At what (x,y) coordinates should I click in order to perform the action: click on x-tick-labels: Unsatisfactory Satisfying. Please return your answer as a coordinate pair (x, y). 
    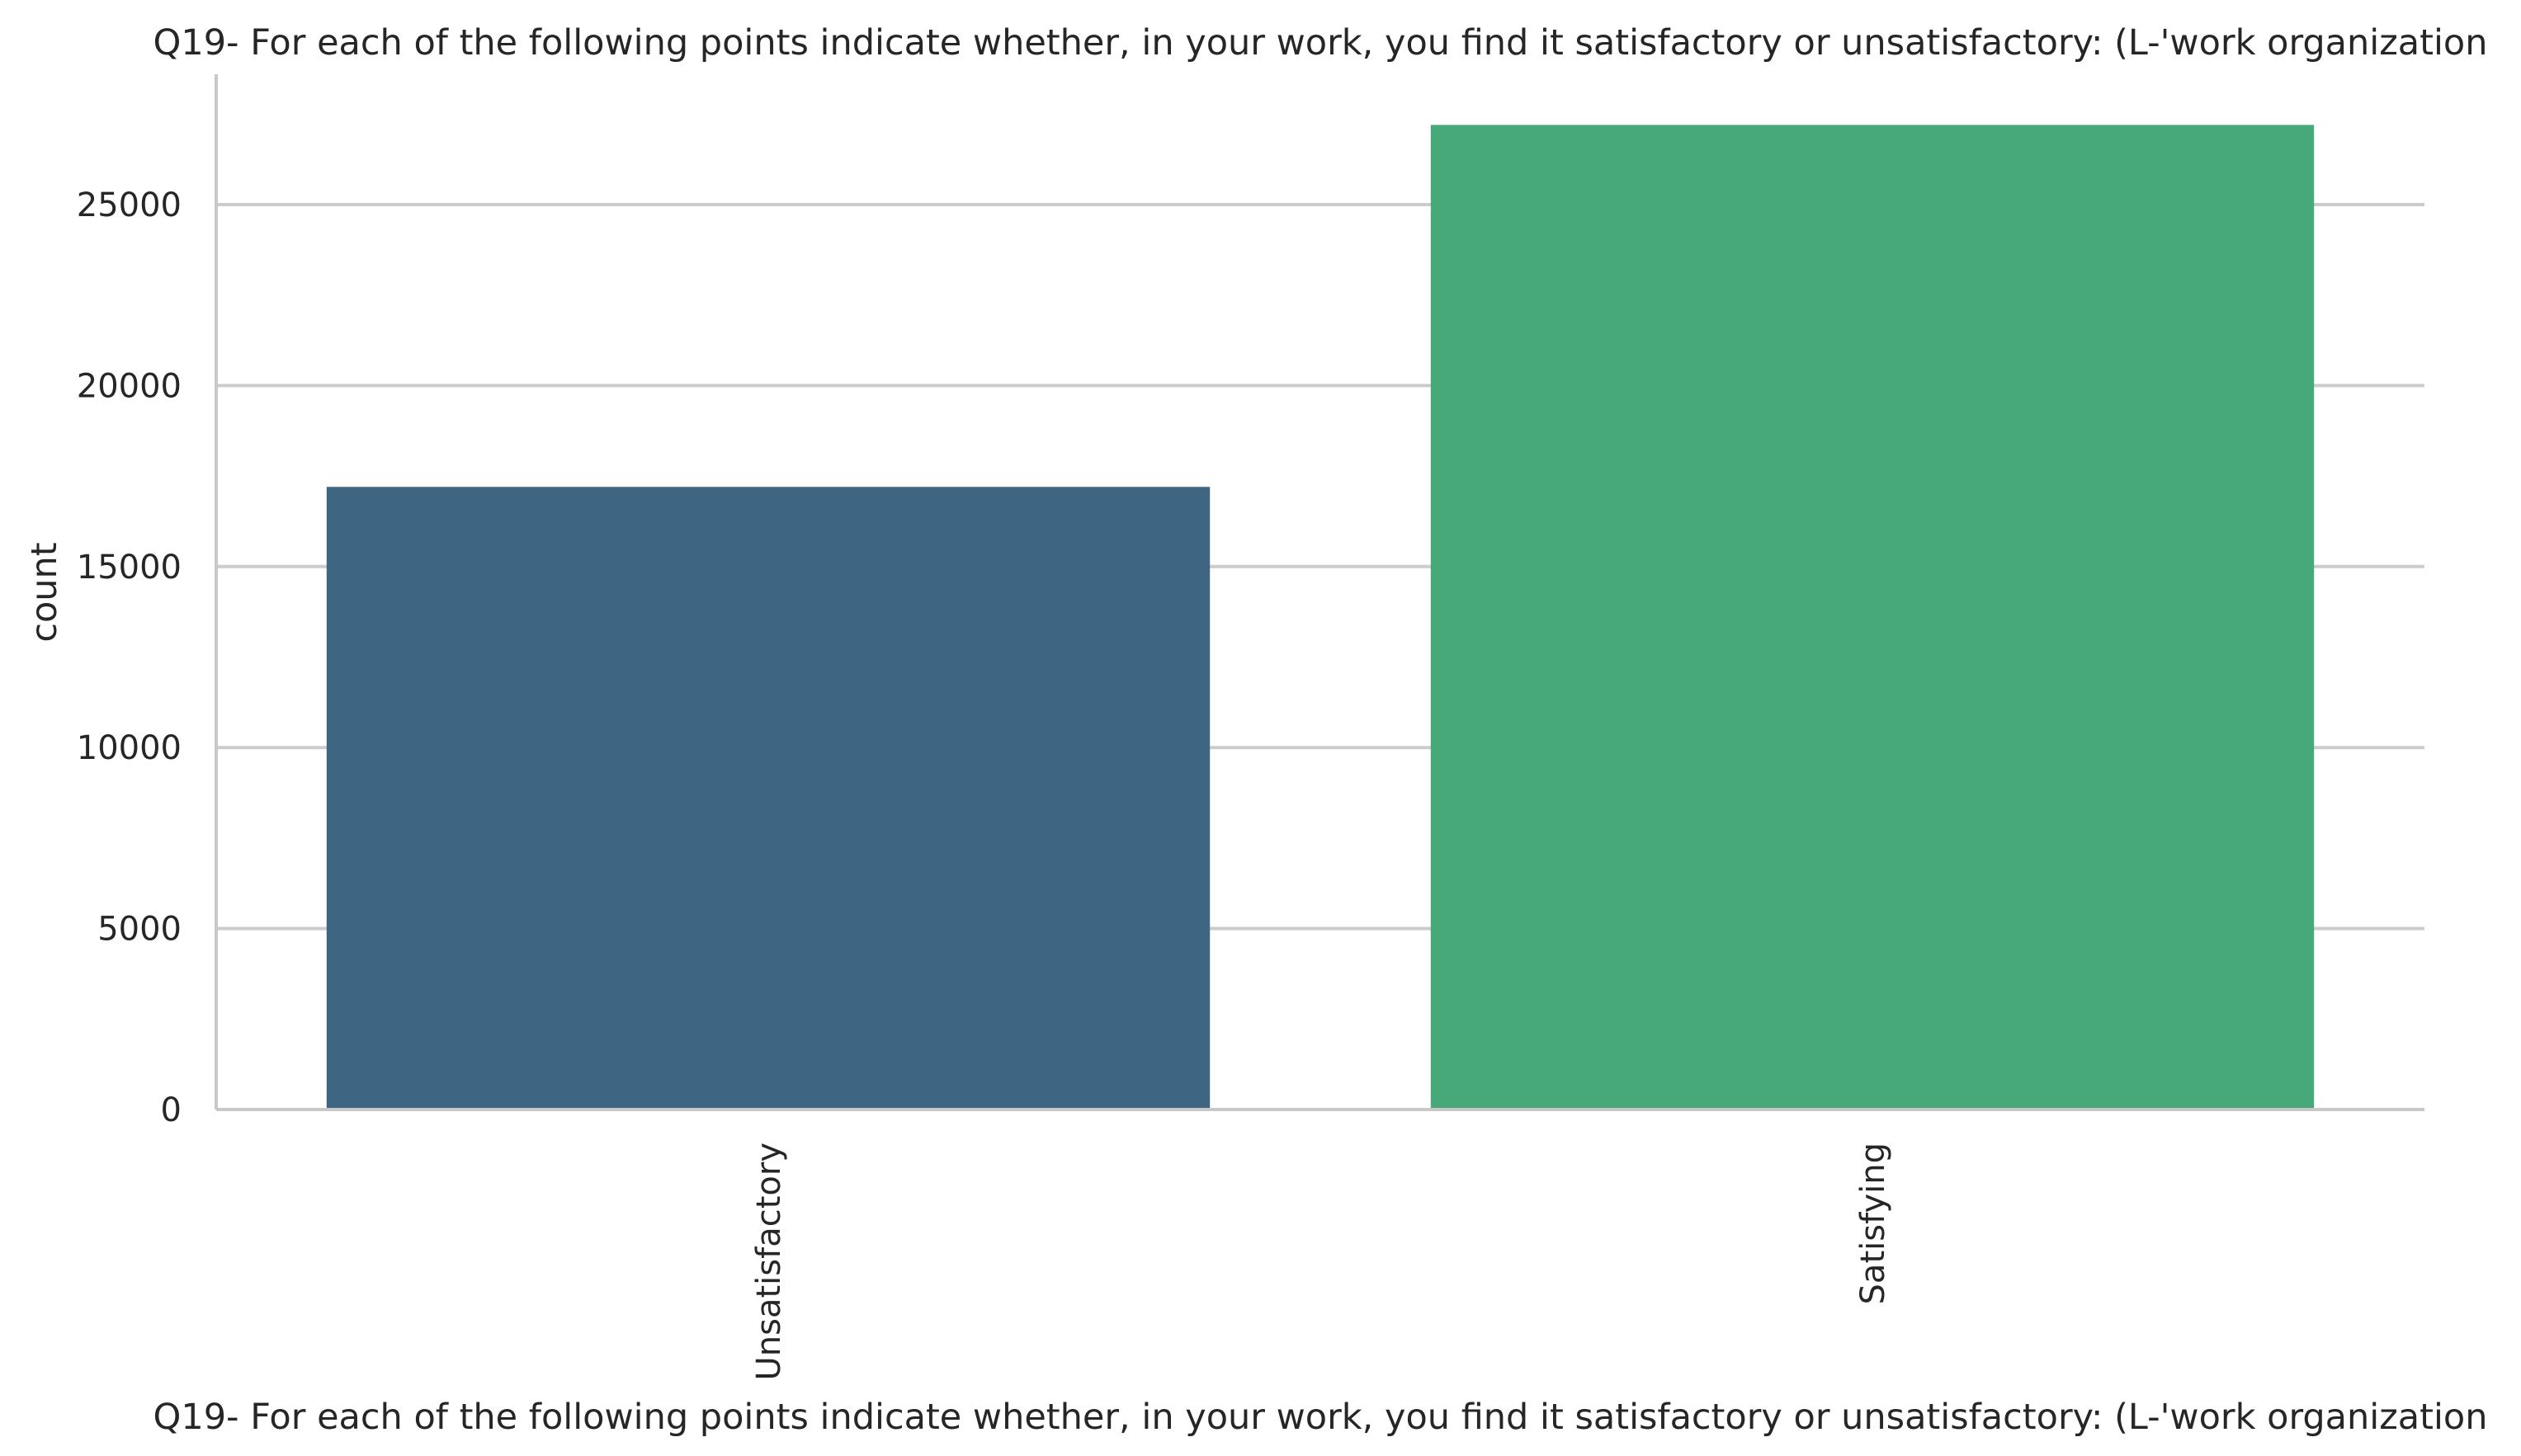
    Looking at the image, I should click on (1321, 1261).